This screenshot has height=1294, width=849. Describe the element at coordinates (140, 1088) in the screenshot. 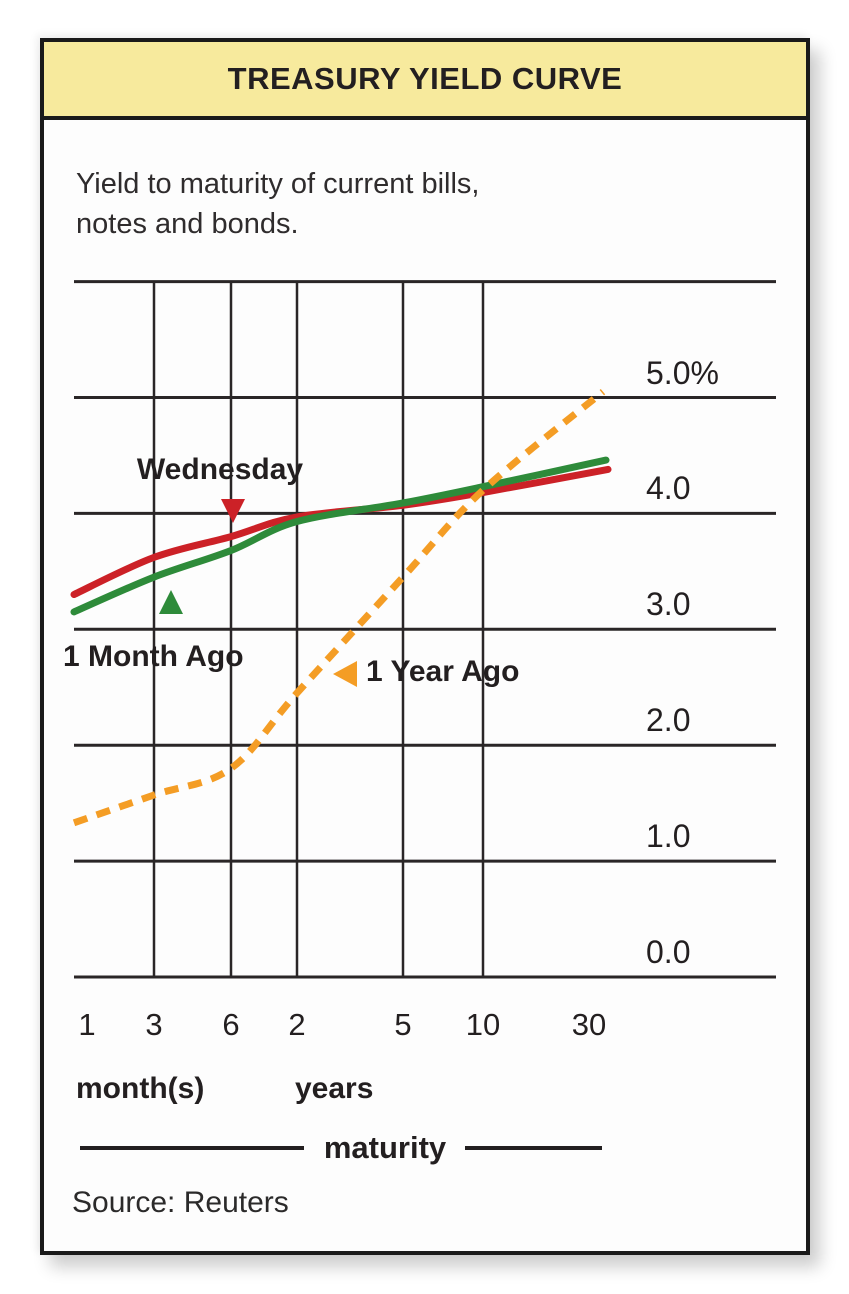

I see `x-axis-unit-months: month(s)` at that location.